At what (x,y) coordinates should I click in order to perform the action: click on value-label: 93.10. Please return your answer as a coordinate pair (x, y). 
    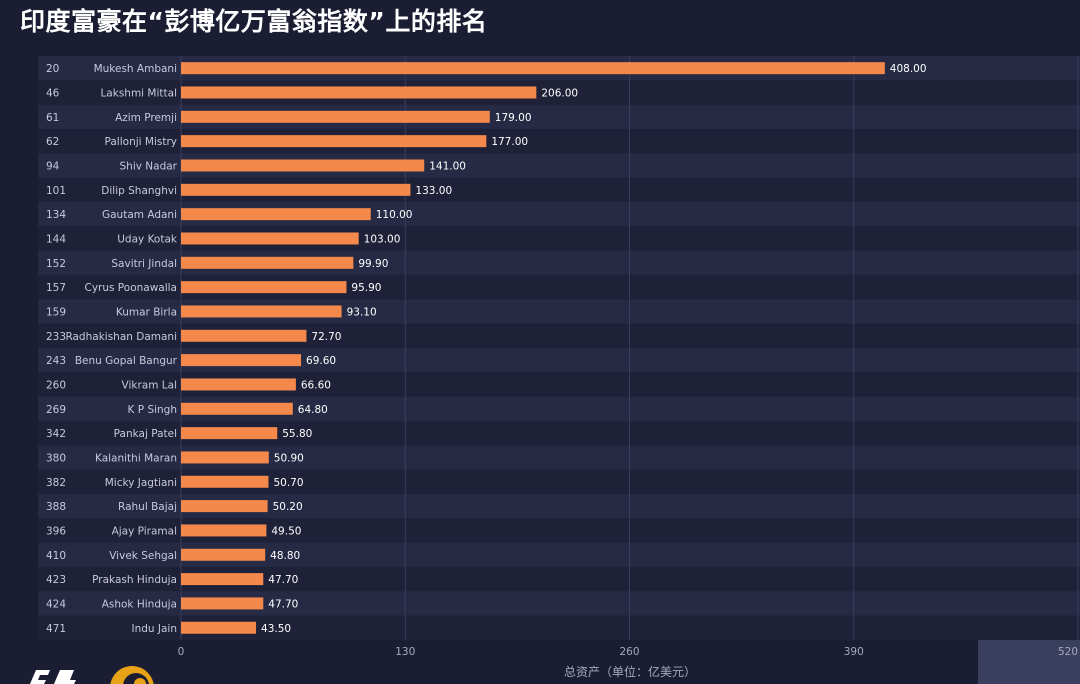
    Looking at the image, I should click on (362, 312).